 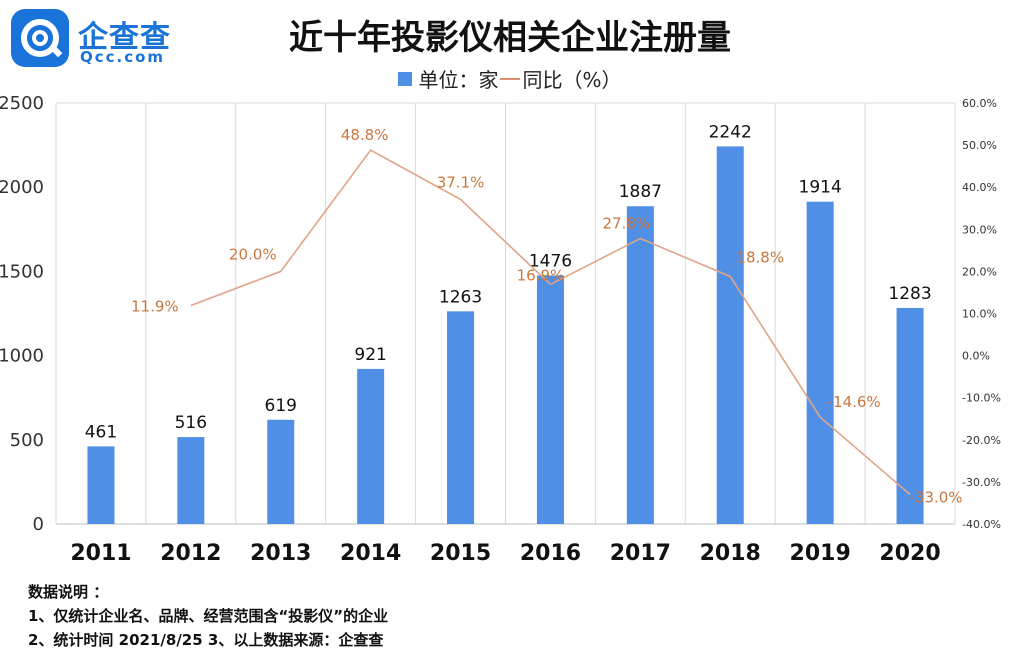 I want to click on legend-line-swatch, so click(x=510, y=78).